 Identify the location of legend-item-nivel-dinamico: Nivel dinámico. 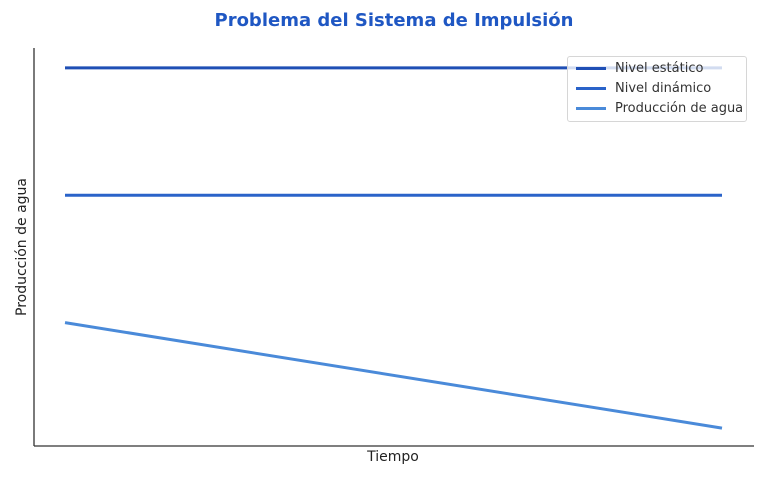
(643, 88).